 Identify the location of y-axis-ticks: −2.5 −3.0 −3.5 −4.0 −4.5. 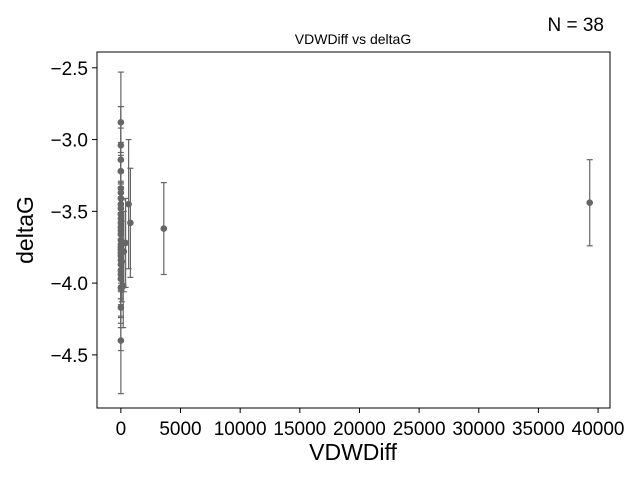
(73, 213).